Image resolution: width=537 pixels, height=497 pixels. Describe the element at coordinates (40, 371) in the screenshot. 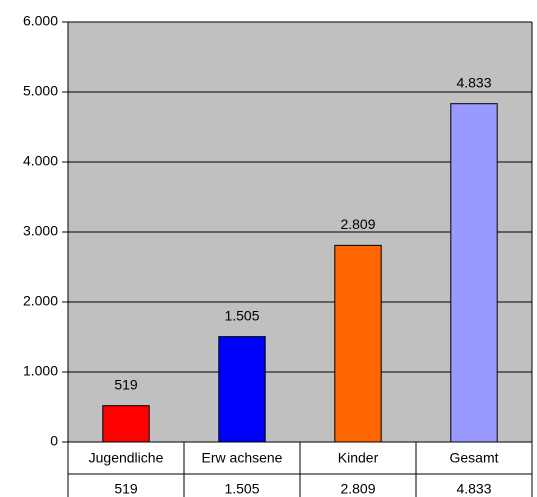

I see `y-tick-label: 1.000` at that location.